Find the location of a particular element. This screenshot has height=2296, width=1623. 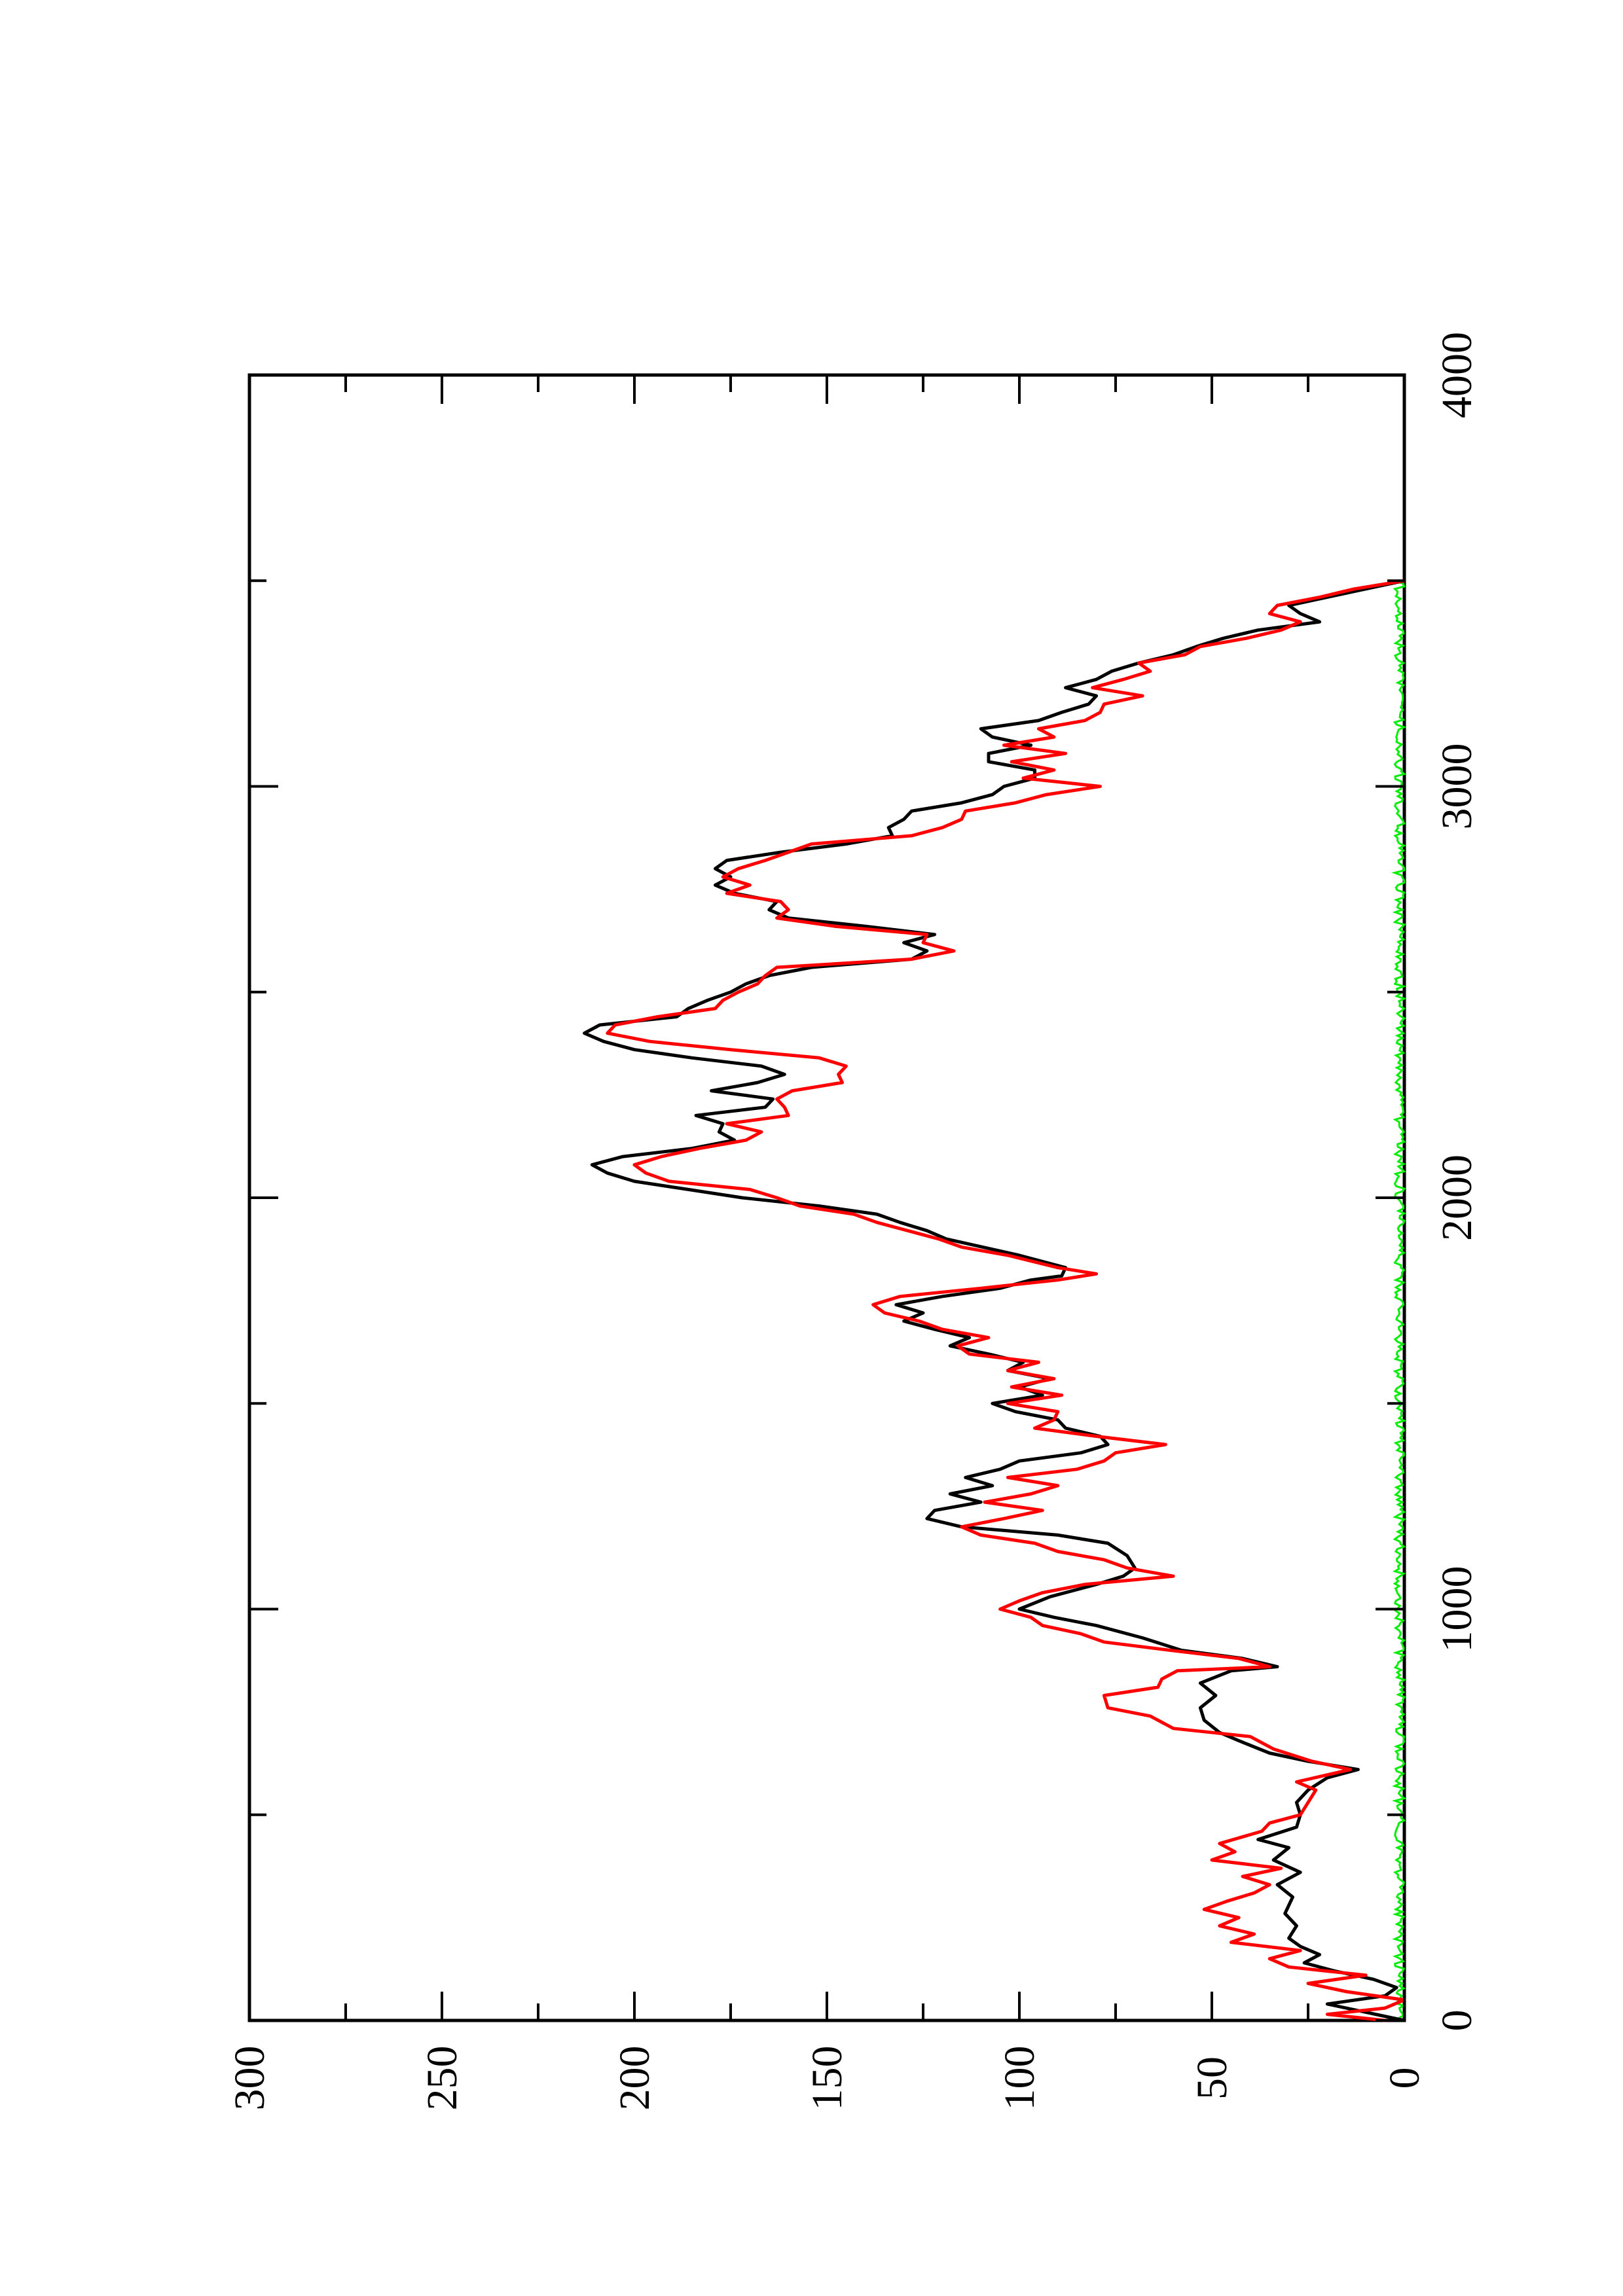

x-tick-label: 3000 is located at coordinates (1457, 787).